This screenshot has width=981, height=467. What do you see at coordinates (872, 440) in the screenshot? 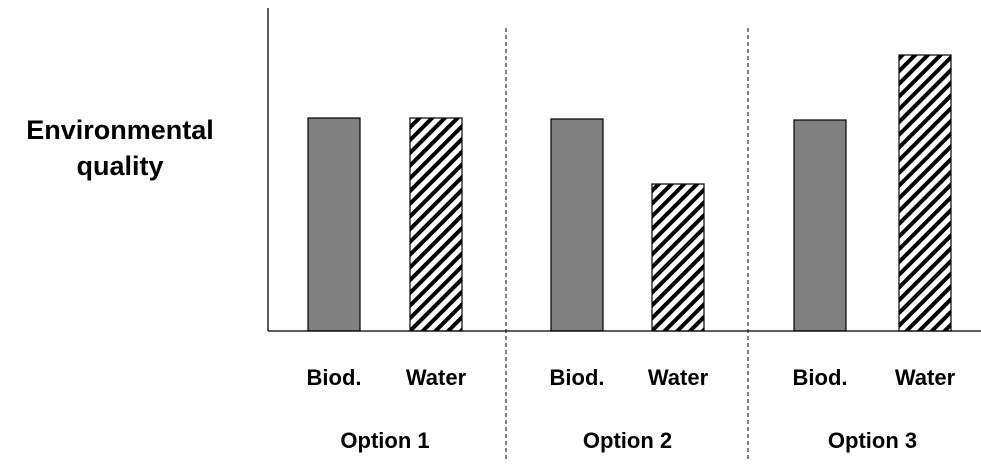
I see `group-label-3: Option 3` at bounding box center [872, 440].